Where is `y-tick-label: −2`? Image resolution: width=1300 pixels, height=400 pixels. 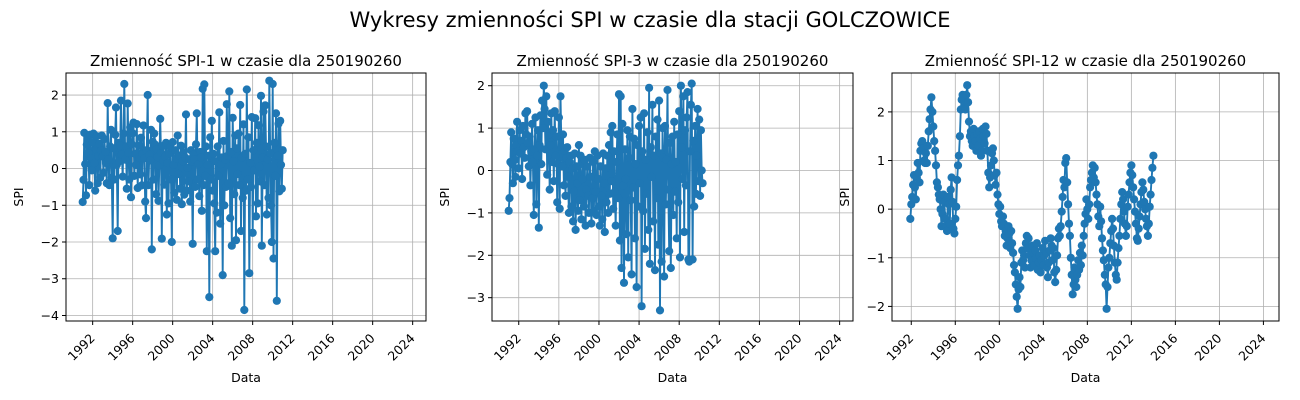 y-tick-label: −2 is located at coordinates (876, 306).